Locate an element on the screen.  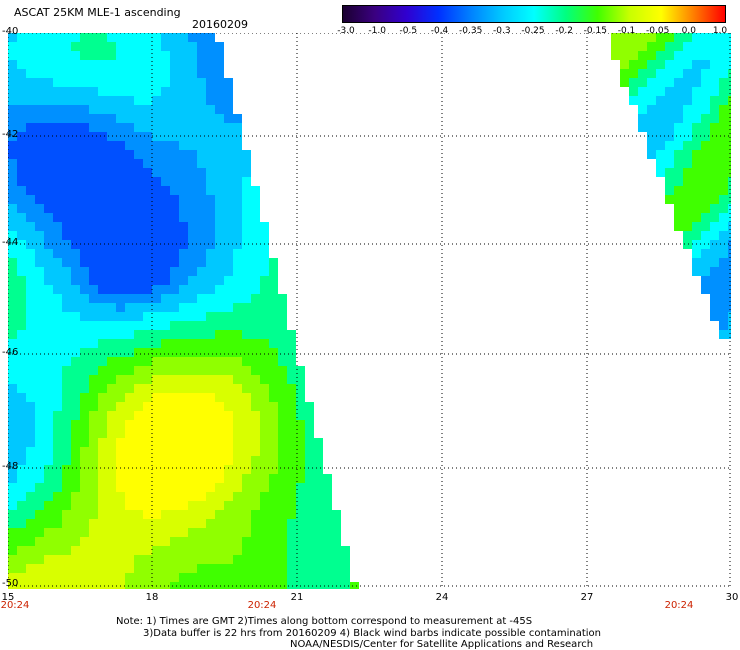
lat-label-40: -40 is located at coordinates (10, 31).